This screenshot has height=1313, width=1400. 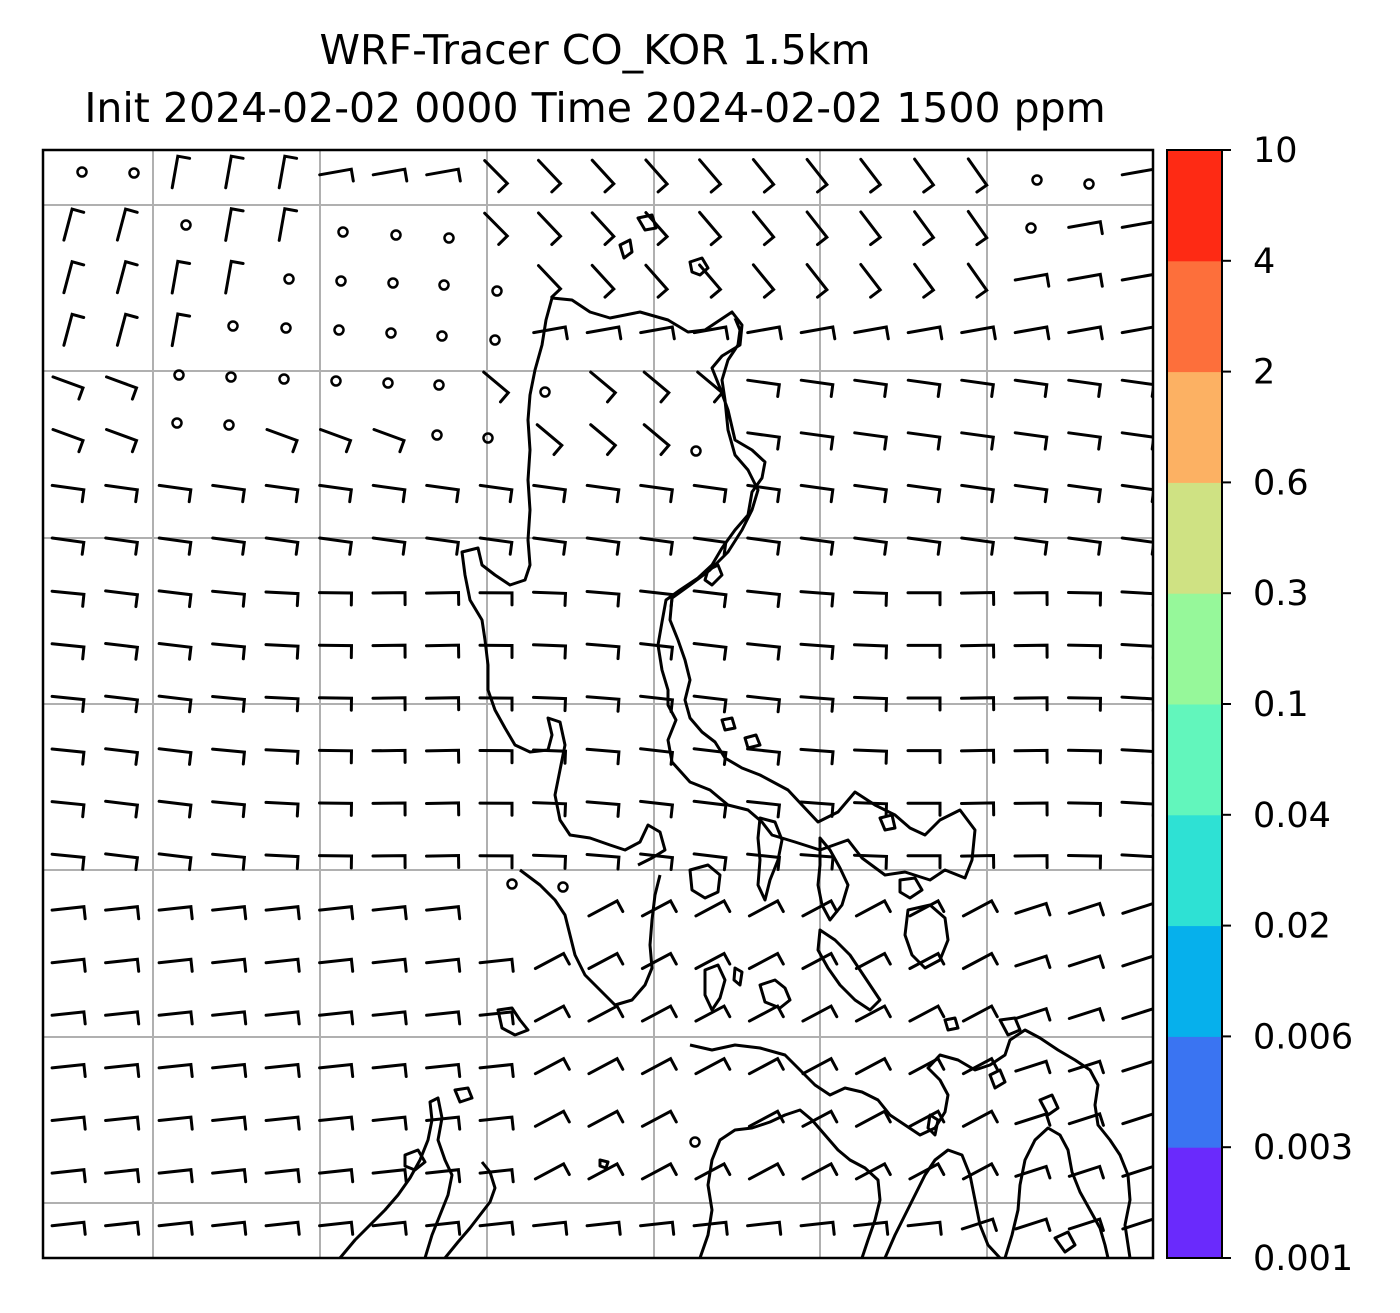 I want to click on colorbar-block, so click(x=1194, y=427).